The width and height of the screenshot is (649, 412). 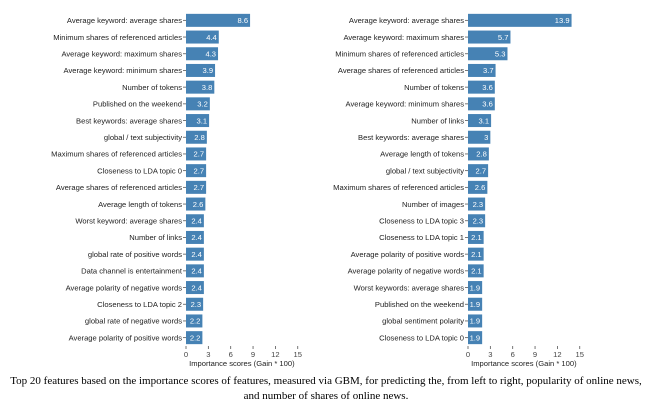 I want to click on value-label: 3.7, so click(x=488, y=70).